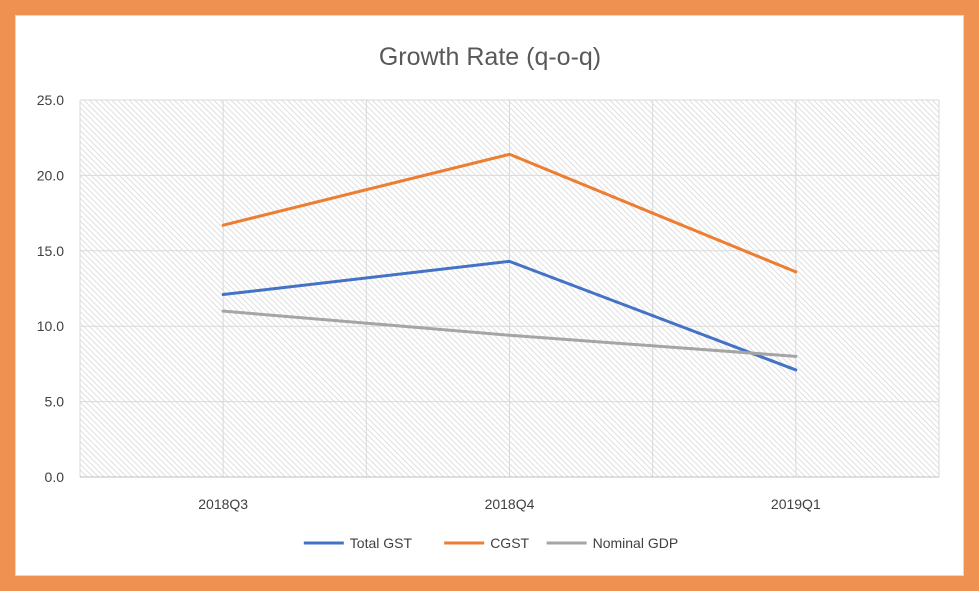 This screenshot has width=979, height=591. I want to click on y-tick-label: 20.0, so click(50, 175).